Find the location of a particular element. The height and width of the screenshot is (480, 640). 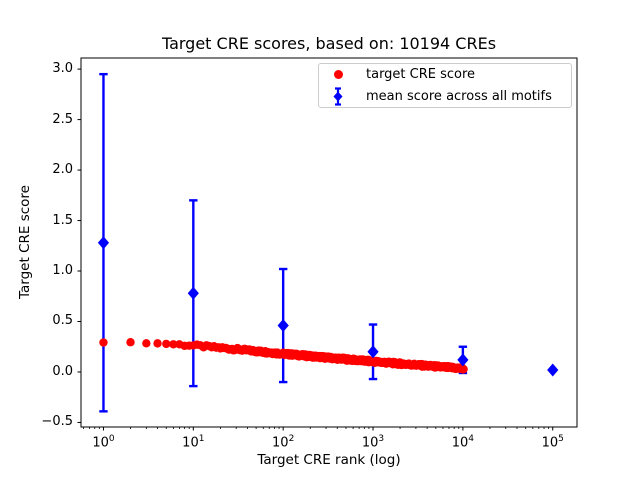

y-tick-label: −0.5 is located at coordinates (57, 422).